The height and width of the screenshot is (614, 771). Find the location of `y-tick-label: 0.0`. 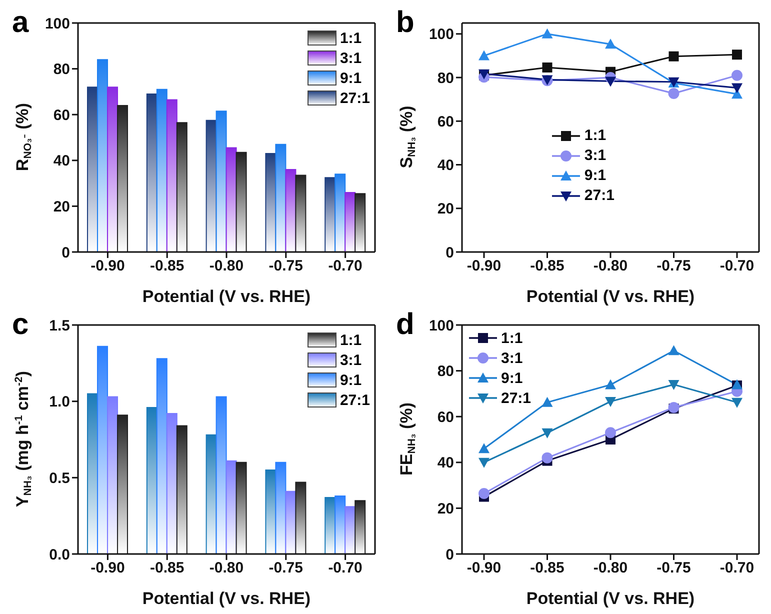

y-tick-label: 0.0 is located at coordinates (59, 555).